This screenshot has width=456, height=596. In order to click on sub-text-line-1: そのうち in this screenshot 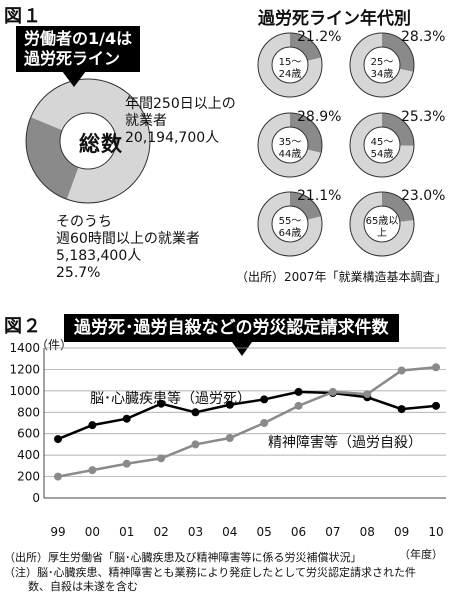, I will do `click(84, 222)`.